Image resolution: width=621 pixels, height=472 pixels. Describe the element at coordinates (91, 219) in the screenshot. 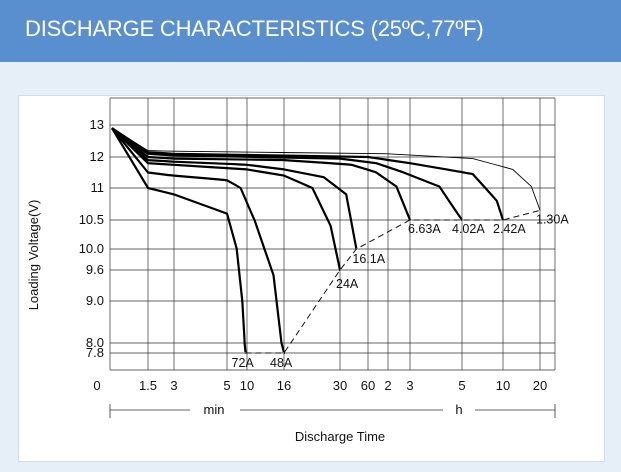

I see `y-tick-label: 10.5` at that location.